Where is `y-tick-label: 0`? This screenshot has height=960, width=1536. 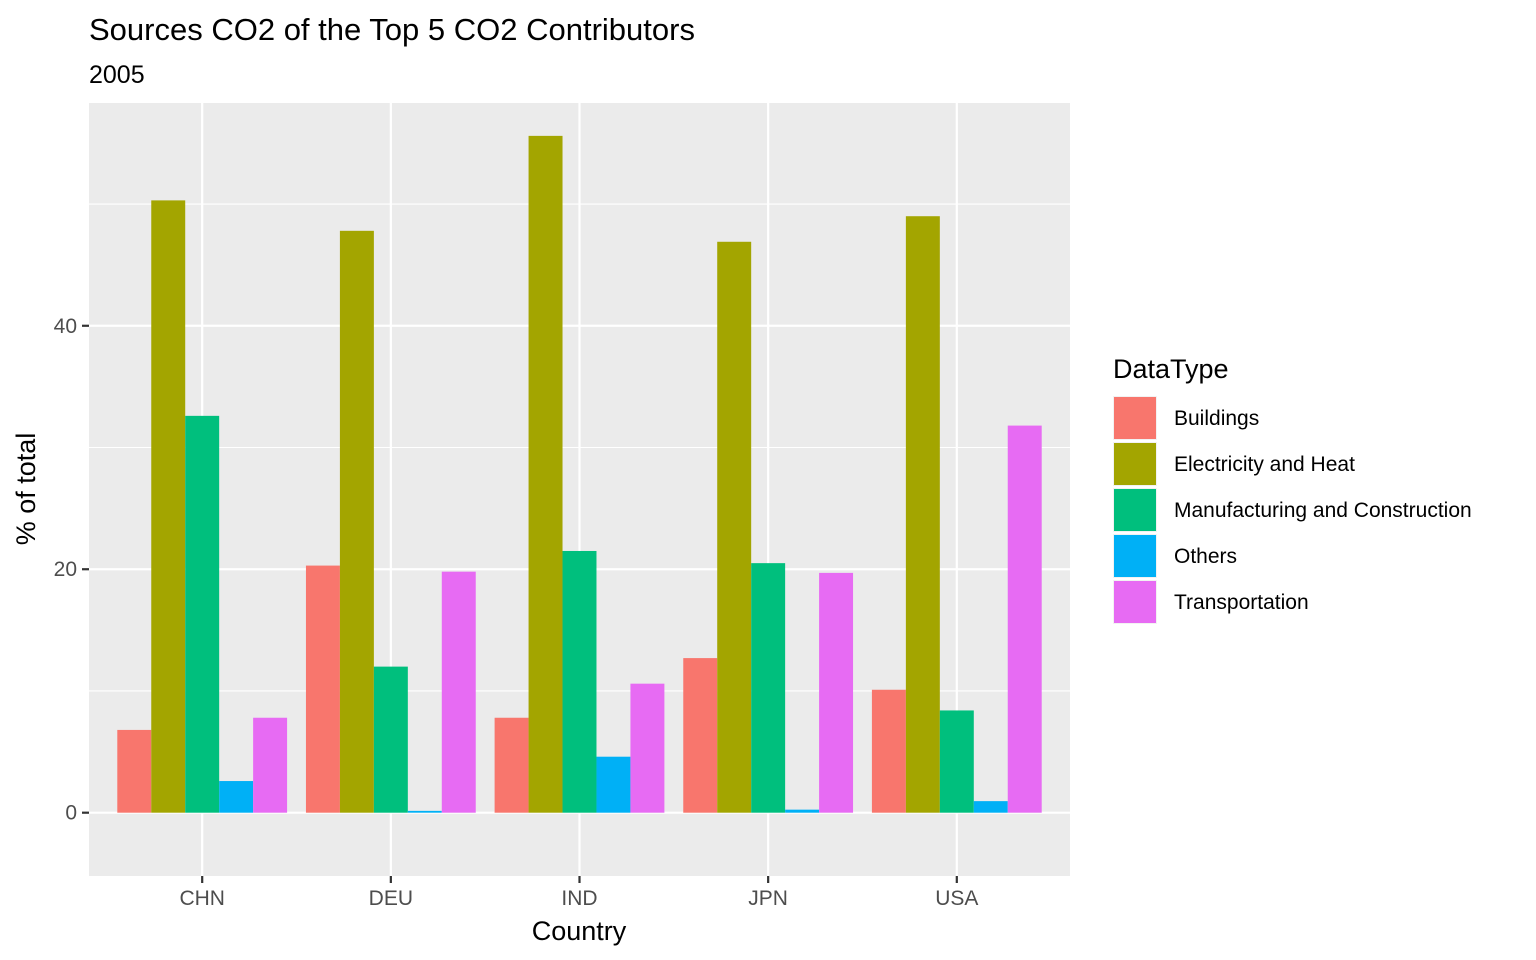 y-tick-label: 0 is located at coordinates (71, 813).